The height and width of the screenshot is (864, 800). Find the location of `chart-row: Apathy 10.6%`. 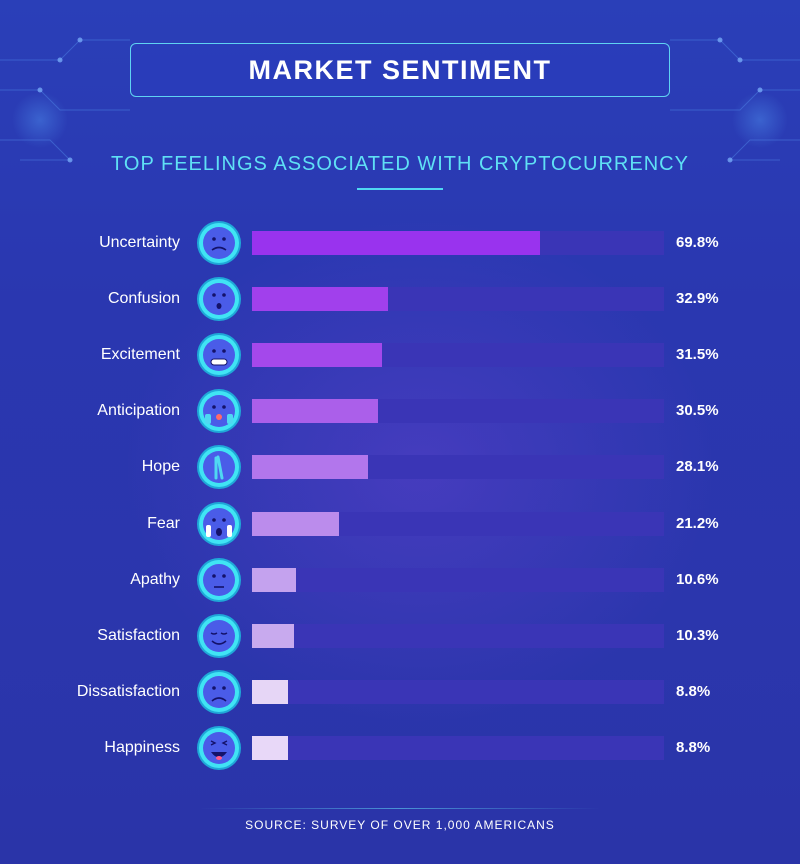

chart-row: Apathy 10.6% is located at coordinates (400, 580).